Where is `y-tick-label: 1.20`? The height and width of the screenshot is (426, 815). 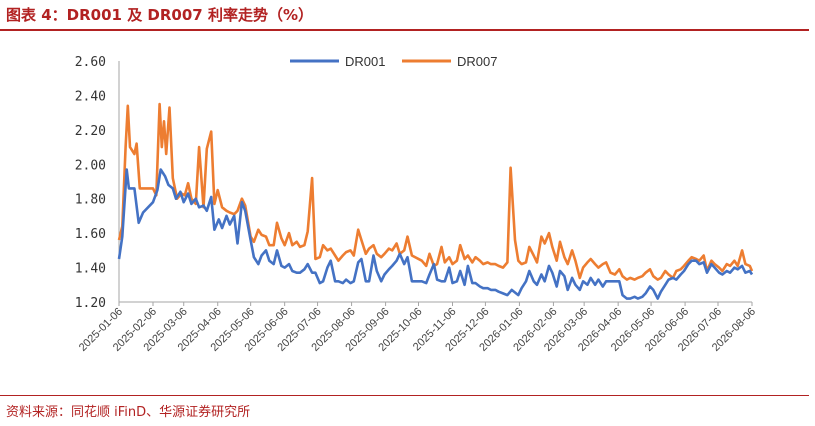 y-tick-label: 1.20 is located at coordinates (90, 303).